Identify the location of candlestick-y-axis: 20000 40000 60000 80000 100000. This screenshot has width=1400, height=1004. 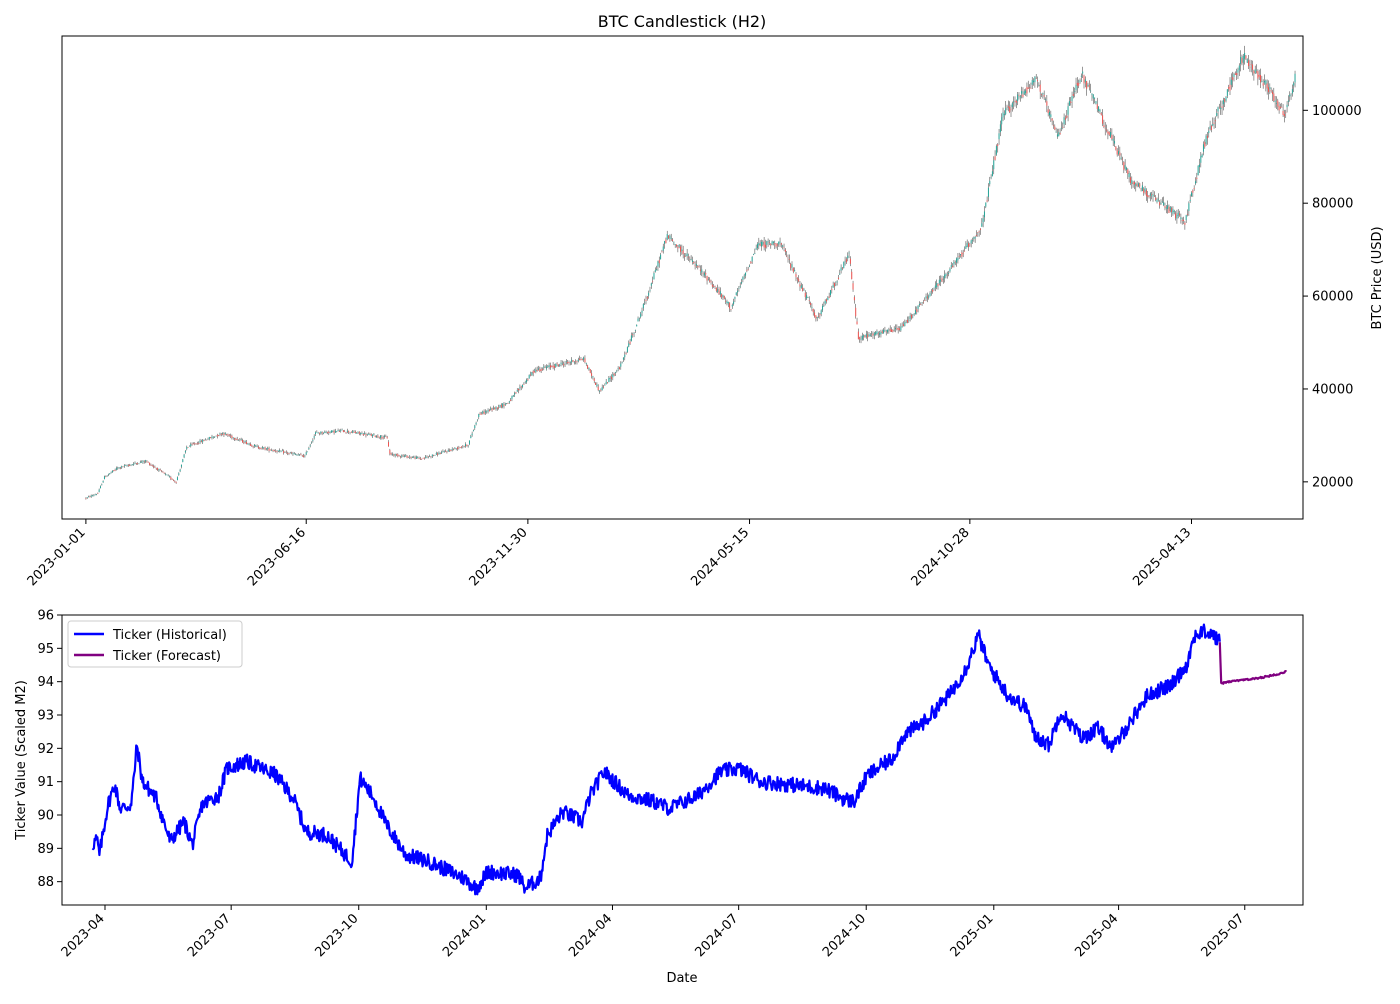
(1332, 297).